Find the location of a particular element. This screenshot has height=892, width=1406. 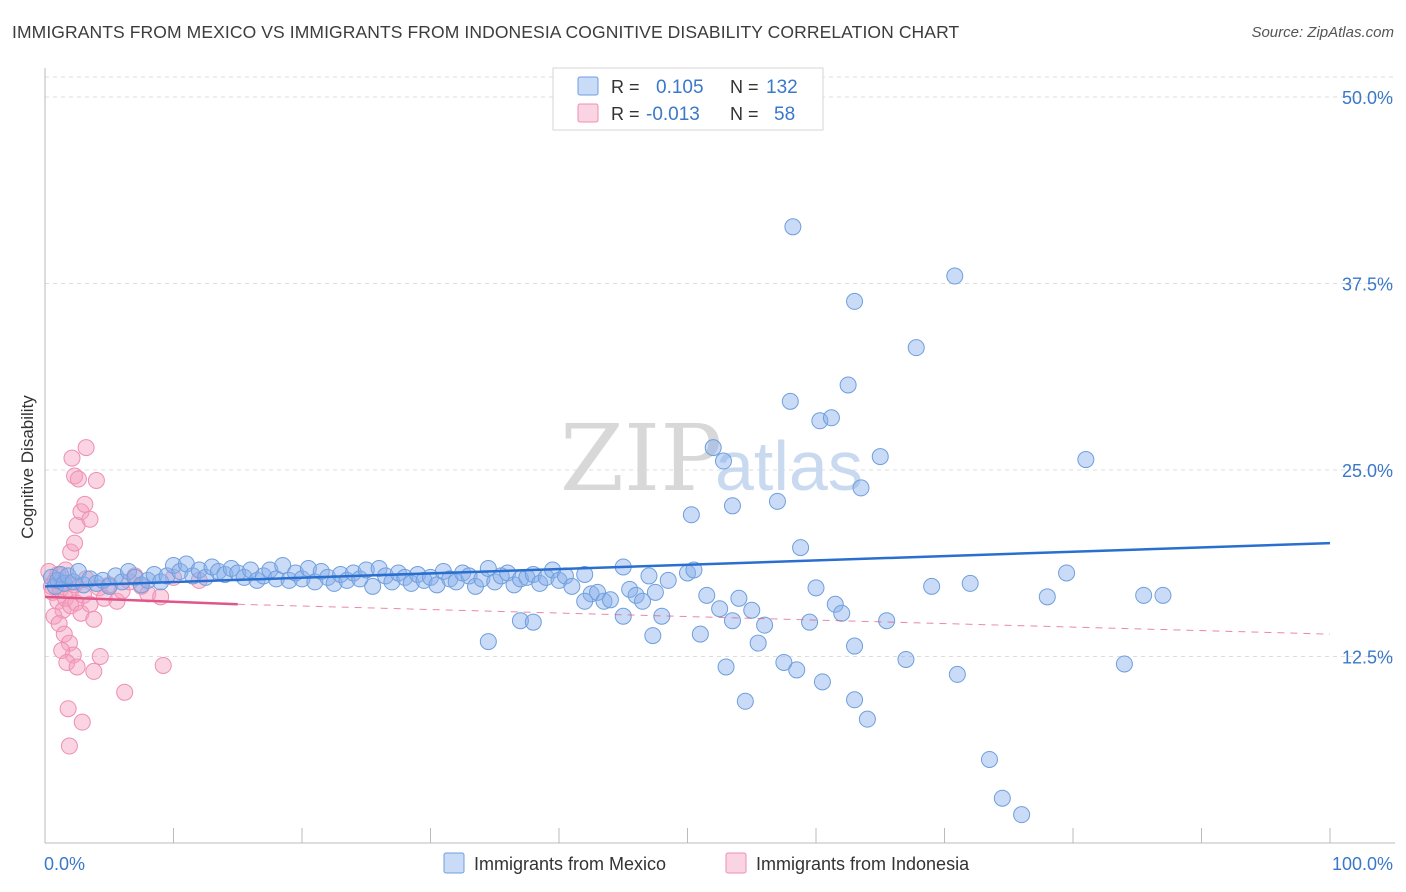

watermark-atlas: atlas is located at coordinates (789, 466).